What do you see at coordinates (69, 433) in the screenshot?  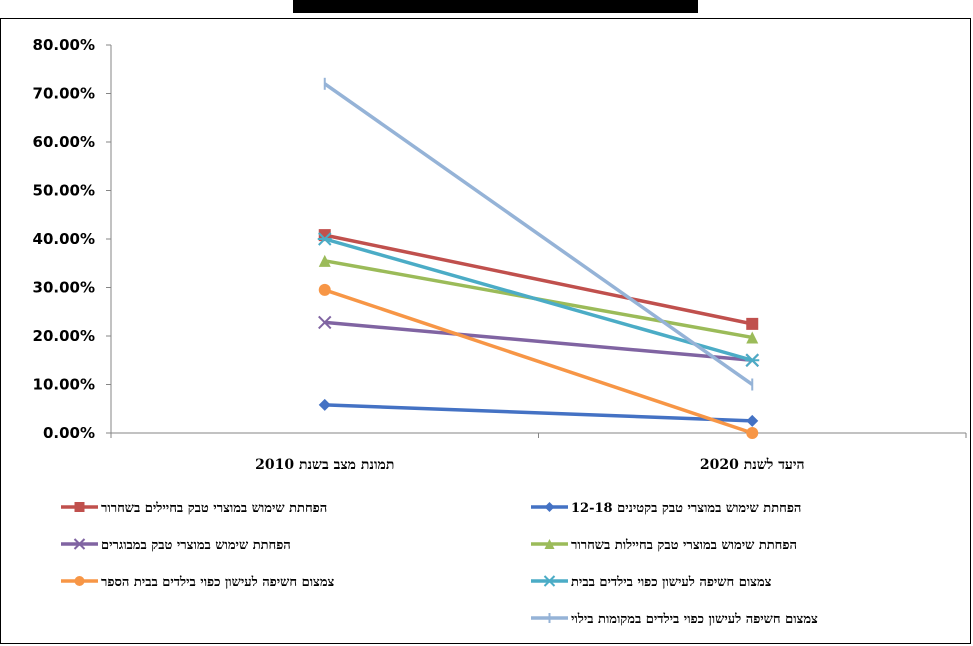 I see `y-tick-label: 0.00%` at bounding box center [69, 433].